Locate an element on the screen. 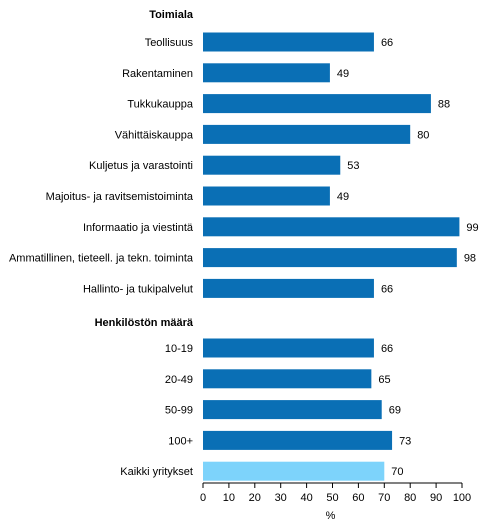 The height and width of the screenshot is (529, 491). category-label: 50-99 is located at coordinates (179, 411).